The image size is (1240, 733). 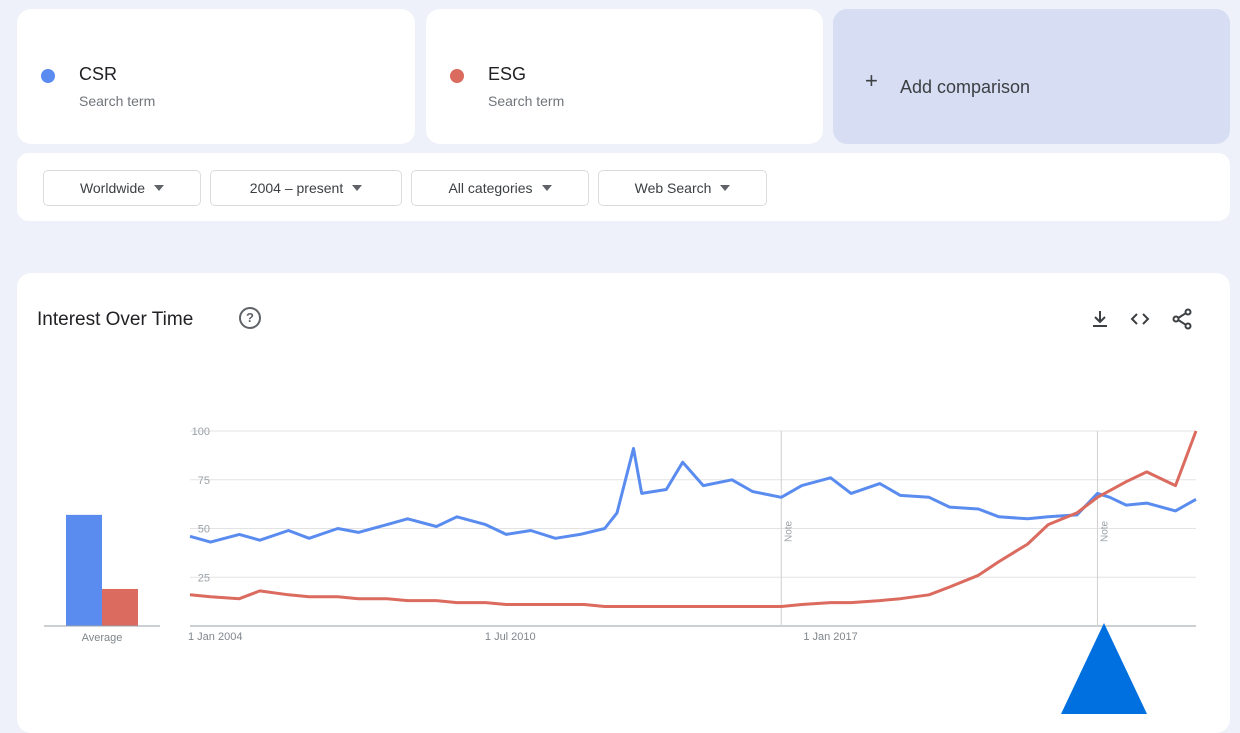 What do you see at coordinates (120, 607) in the screenshot?
I see `average-bar-esg` at bounding box center [120, 607].